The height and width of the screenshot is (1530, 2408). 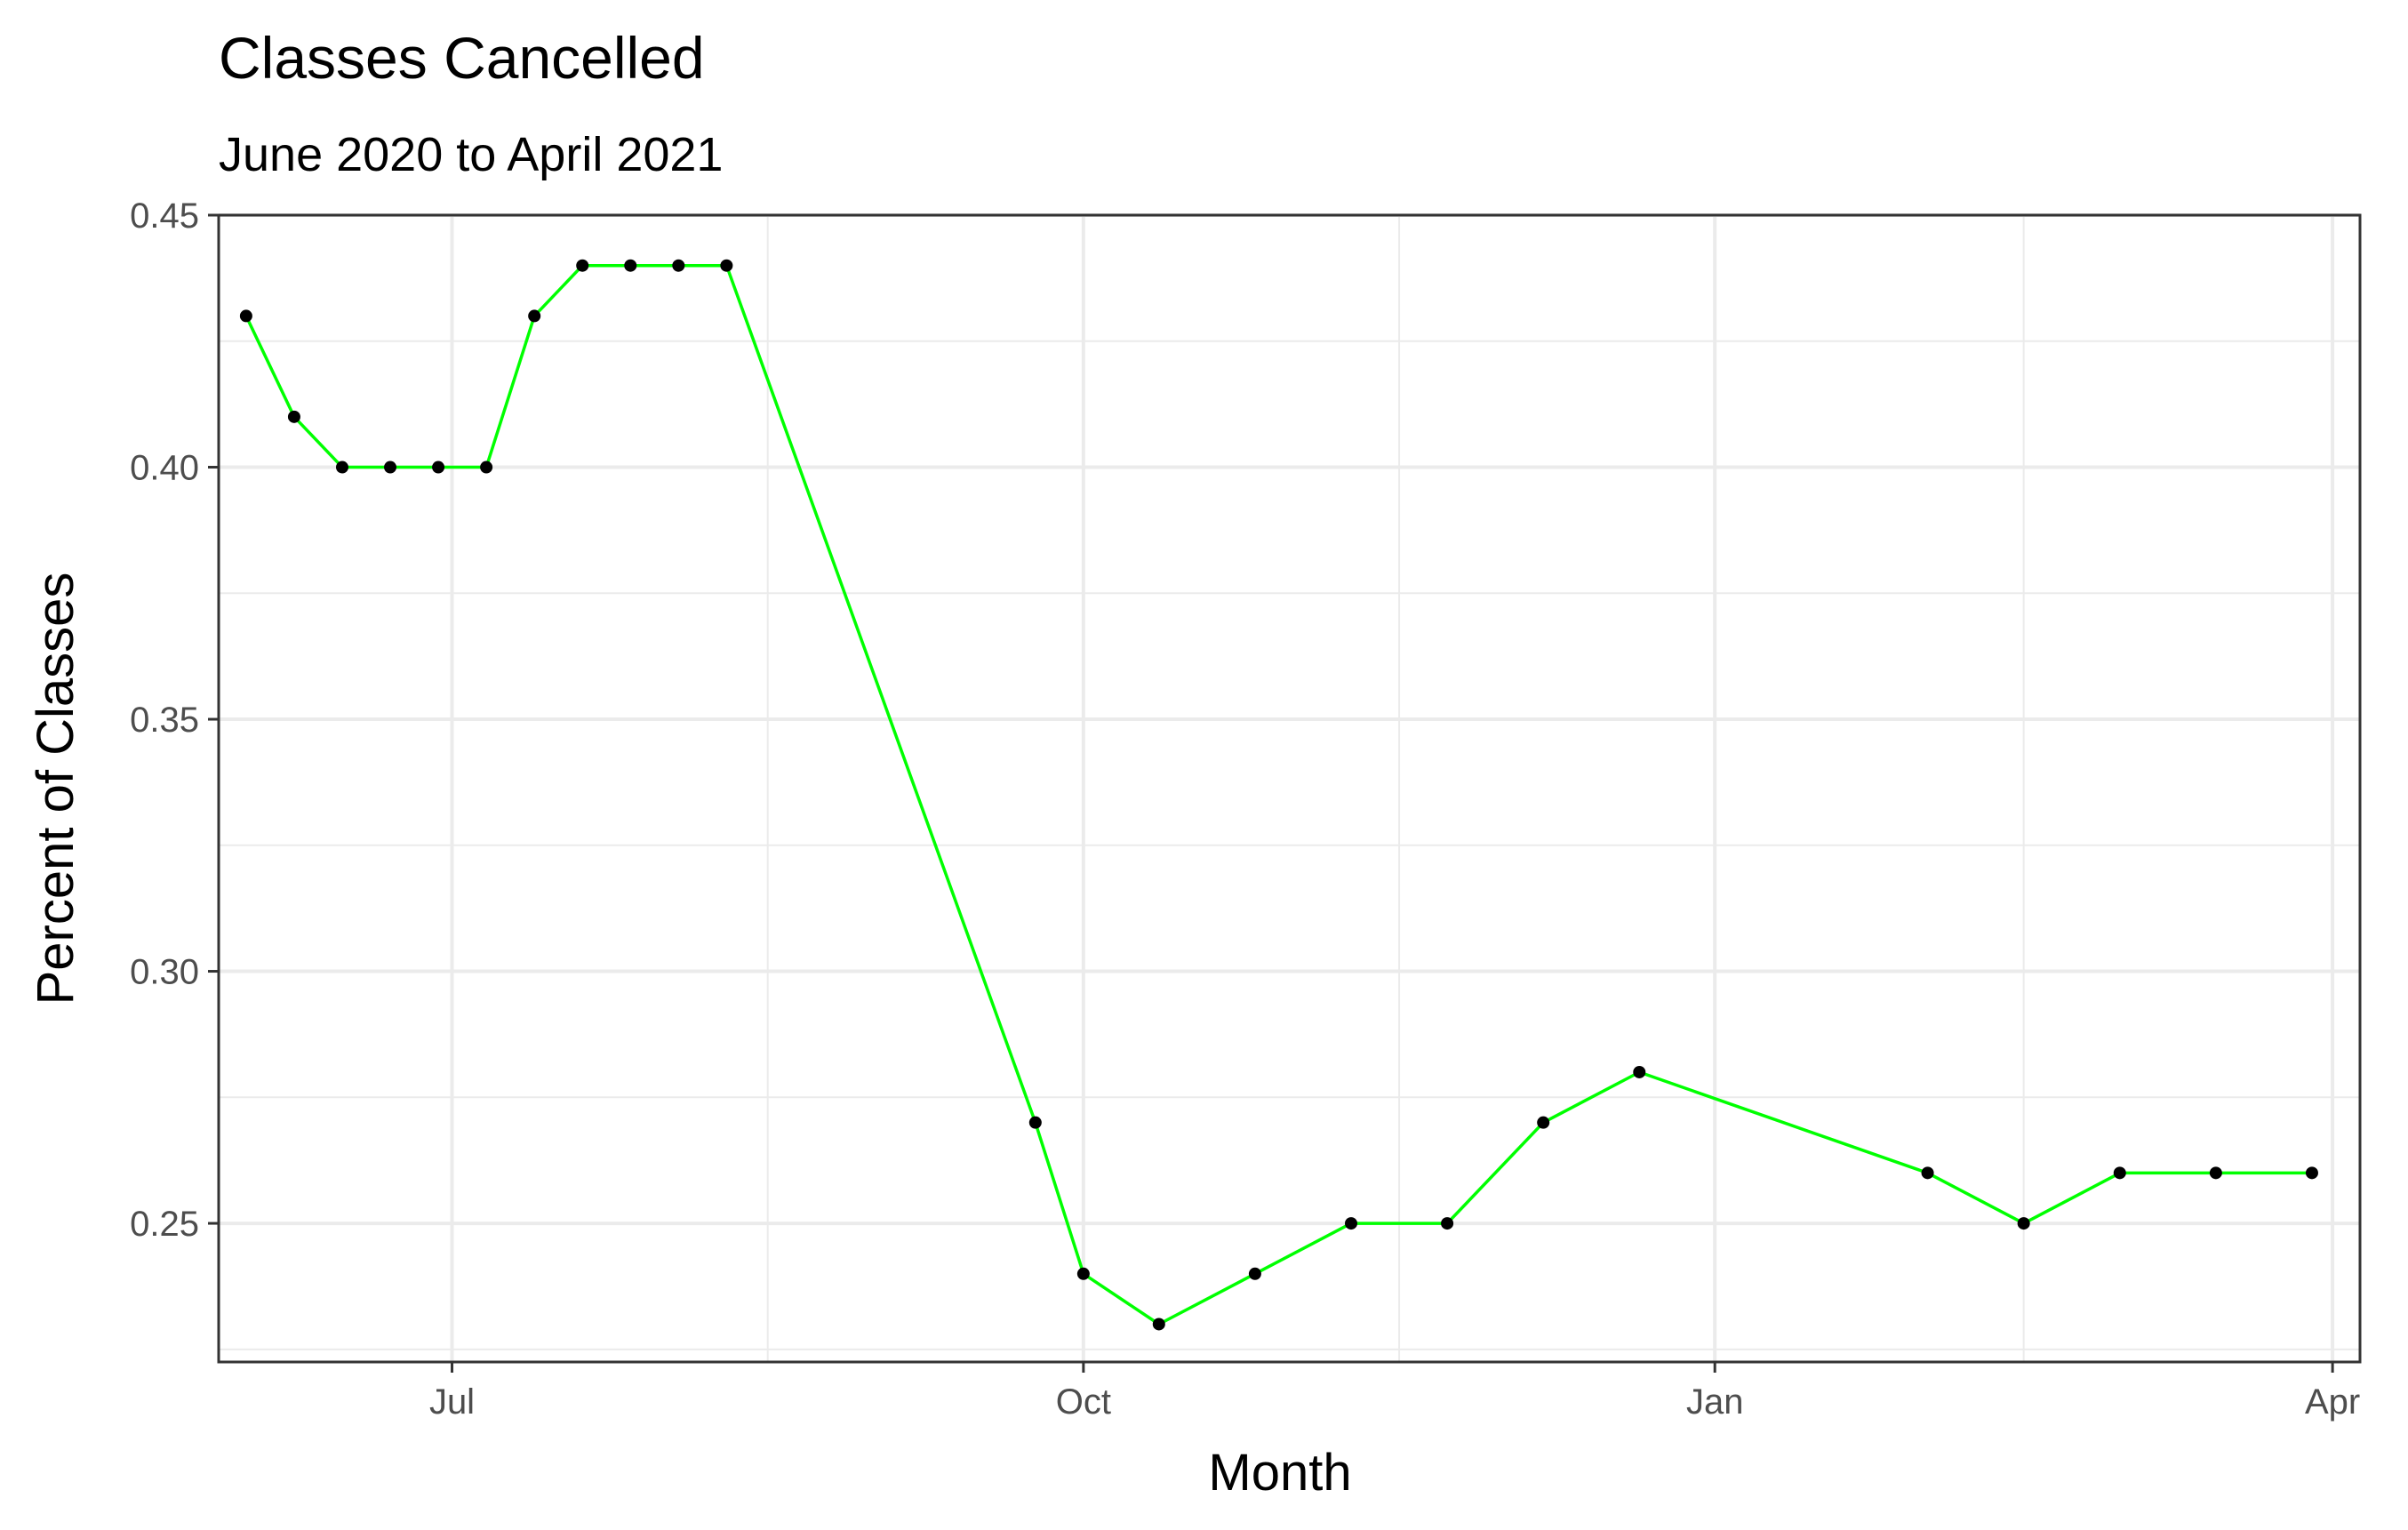 I want to click on y-axis: 0.25 0.30 0.35 0.40 0.45, so click(x=174, y=720).